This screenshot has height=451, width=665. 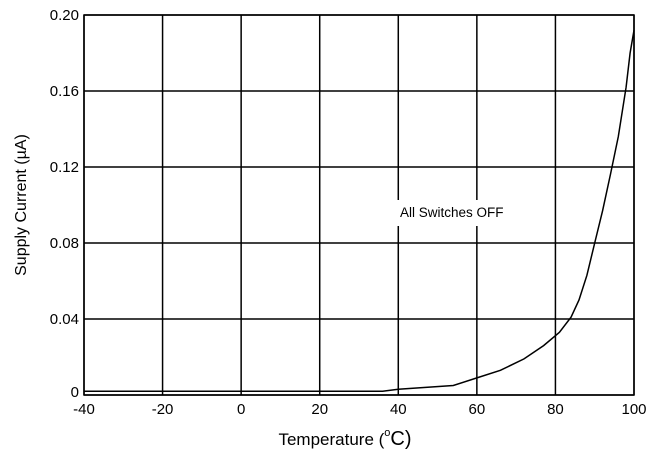 I want to click on y-tick-label: 0, so click(x=75, y=392).